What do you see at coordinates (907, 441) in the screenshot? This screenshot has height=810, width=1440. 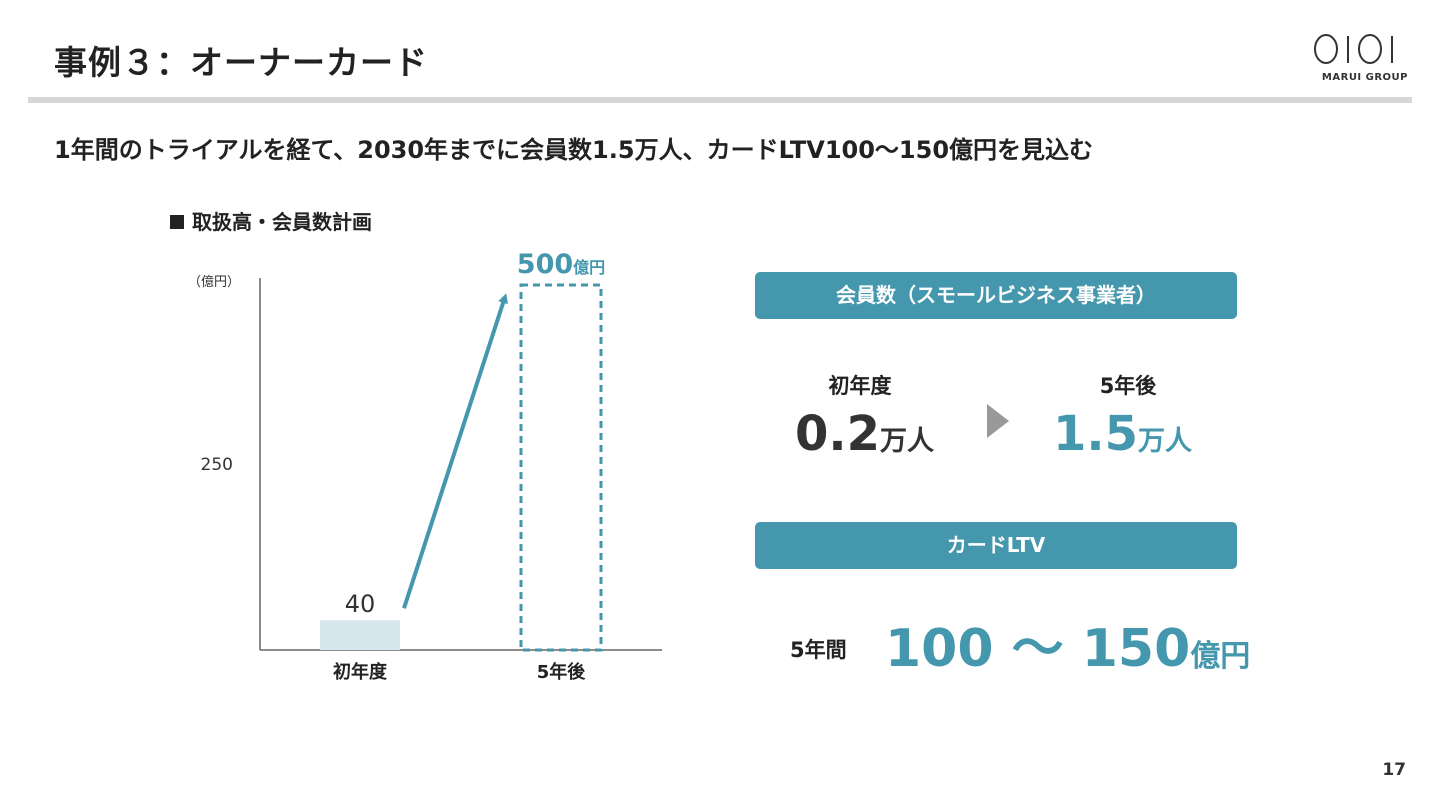 I see `members-first-unit: 万人` at bounding box center [907, 441].